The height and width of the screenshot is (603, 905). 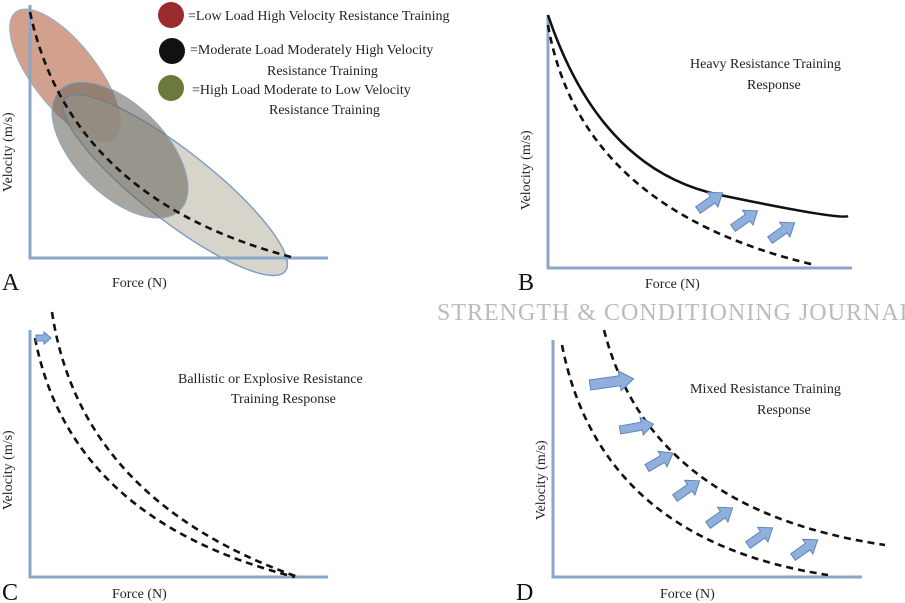 What do you see at coordinates (120, 150) in the screenshot?
I see `ellipse-moderate-load` at bounding box center [120, 150].